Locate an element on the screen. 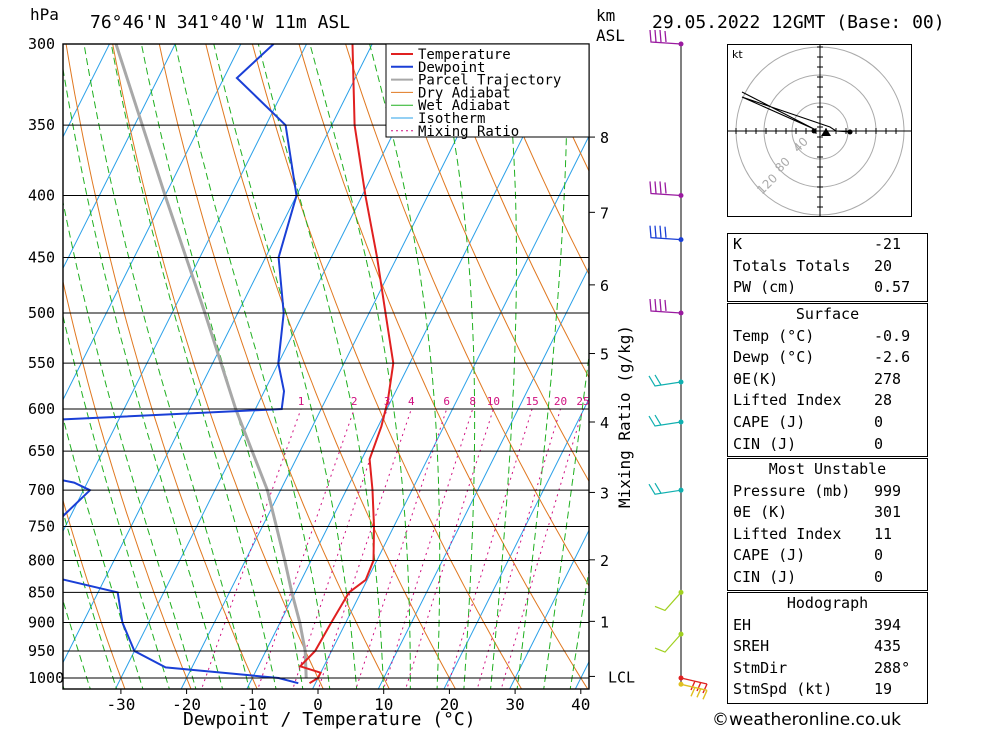  row-label: SREH is located at coordinates (751, 646).